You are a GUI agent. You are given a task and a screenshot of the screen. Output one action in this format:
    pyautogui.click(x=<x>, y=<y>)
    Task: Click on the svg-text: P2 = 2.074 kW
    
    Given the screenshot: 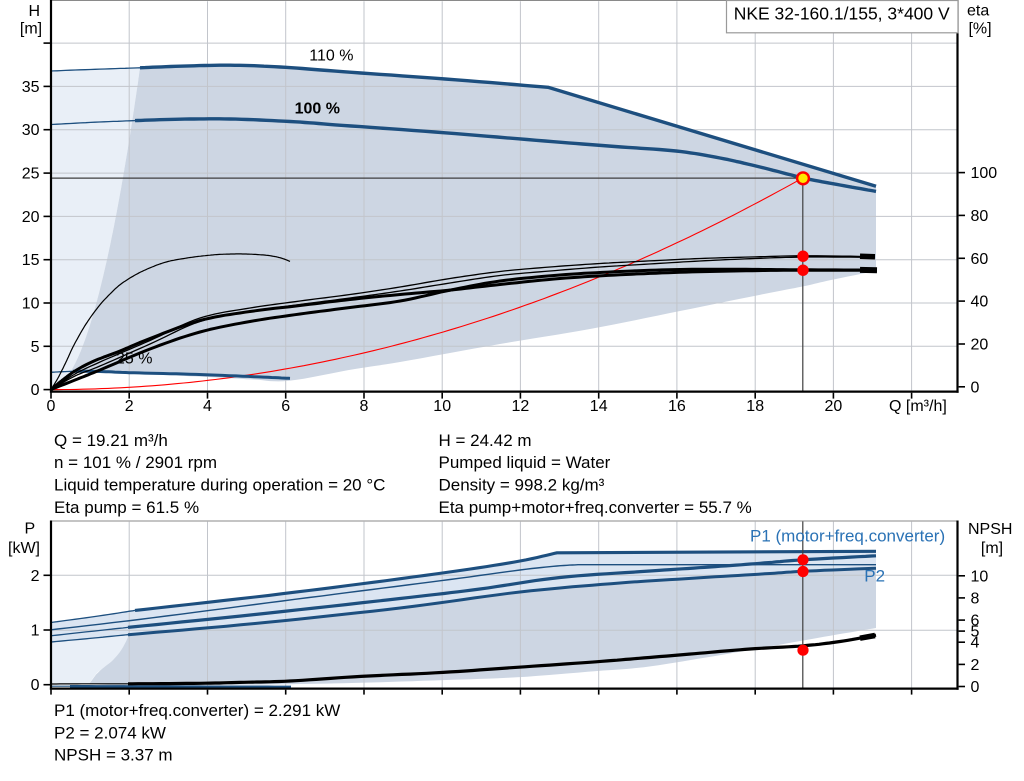 What is the action you would take?
    pyautogui.click(x=110, y=732)
    